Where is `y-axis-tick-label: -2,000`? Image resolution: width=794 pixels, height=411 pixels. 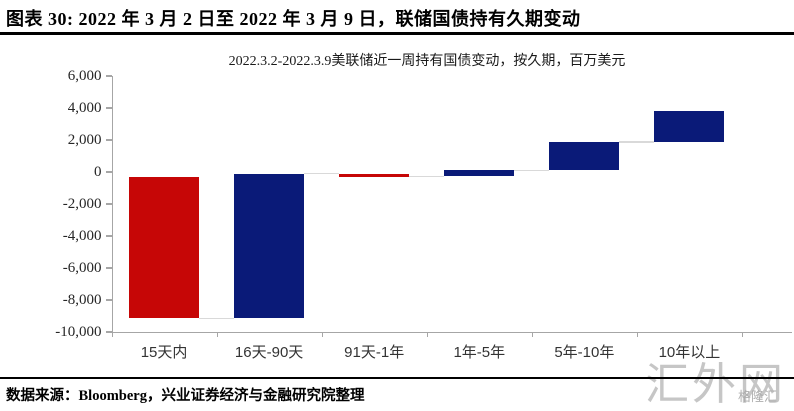
y-axis-tick-label: -2,000 is located at coordinates (82, 204).